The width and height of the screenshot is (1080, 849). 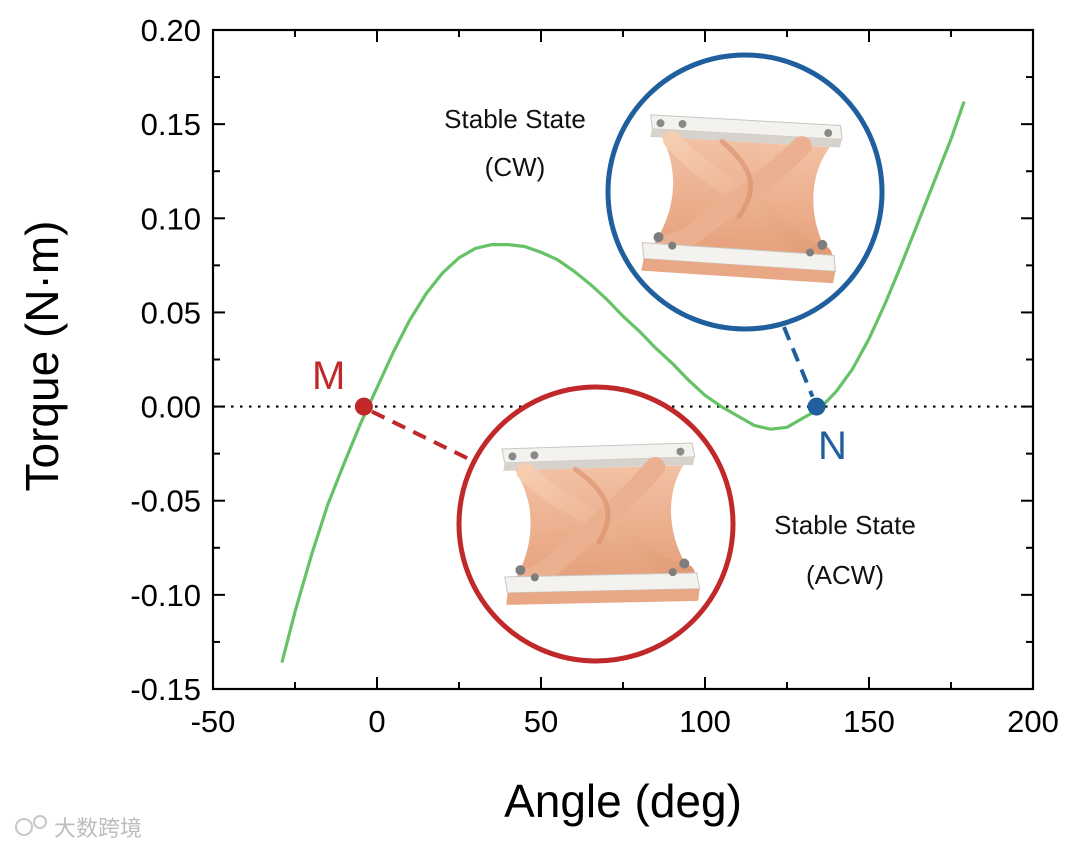 What do you see at coordinates (515, 167) in the screenshot?
I see `annotation-cw-line2: (CW)` at bounding box center [515, 167].